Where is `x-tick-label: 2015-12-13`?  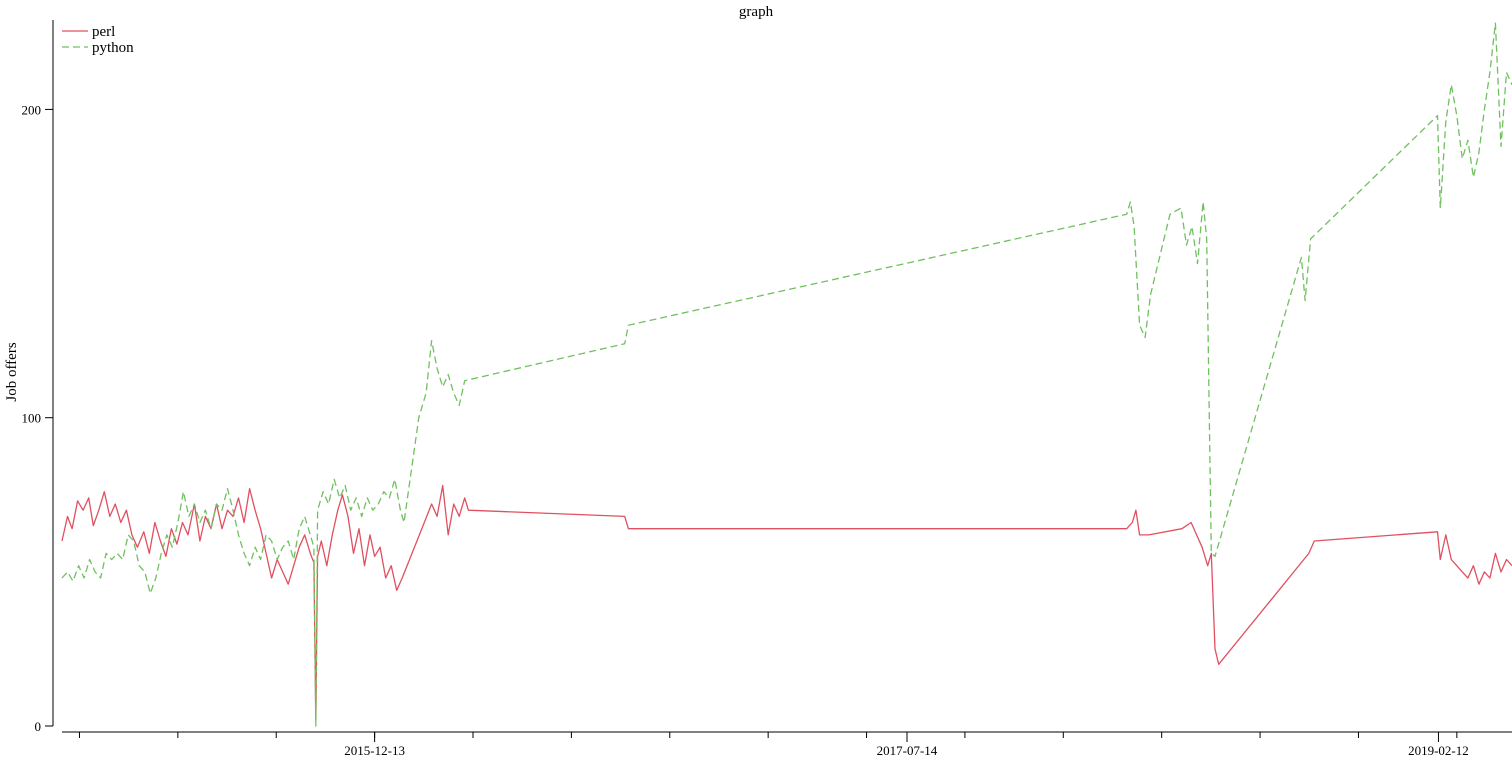 x-tick-label: 2015-12-13 is located at coordinates (374, 749).